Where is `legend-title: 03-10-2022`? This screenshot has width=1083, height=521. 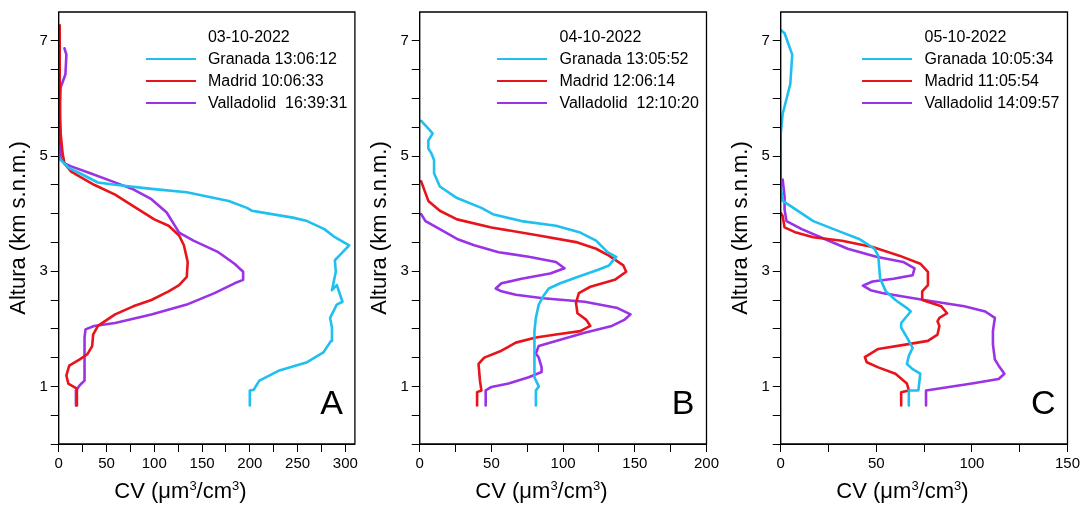 legend-title: 03-10-2022 is located at coordinates (248, 37).